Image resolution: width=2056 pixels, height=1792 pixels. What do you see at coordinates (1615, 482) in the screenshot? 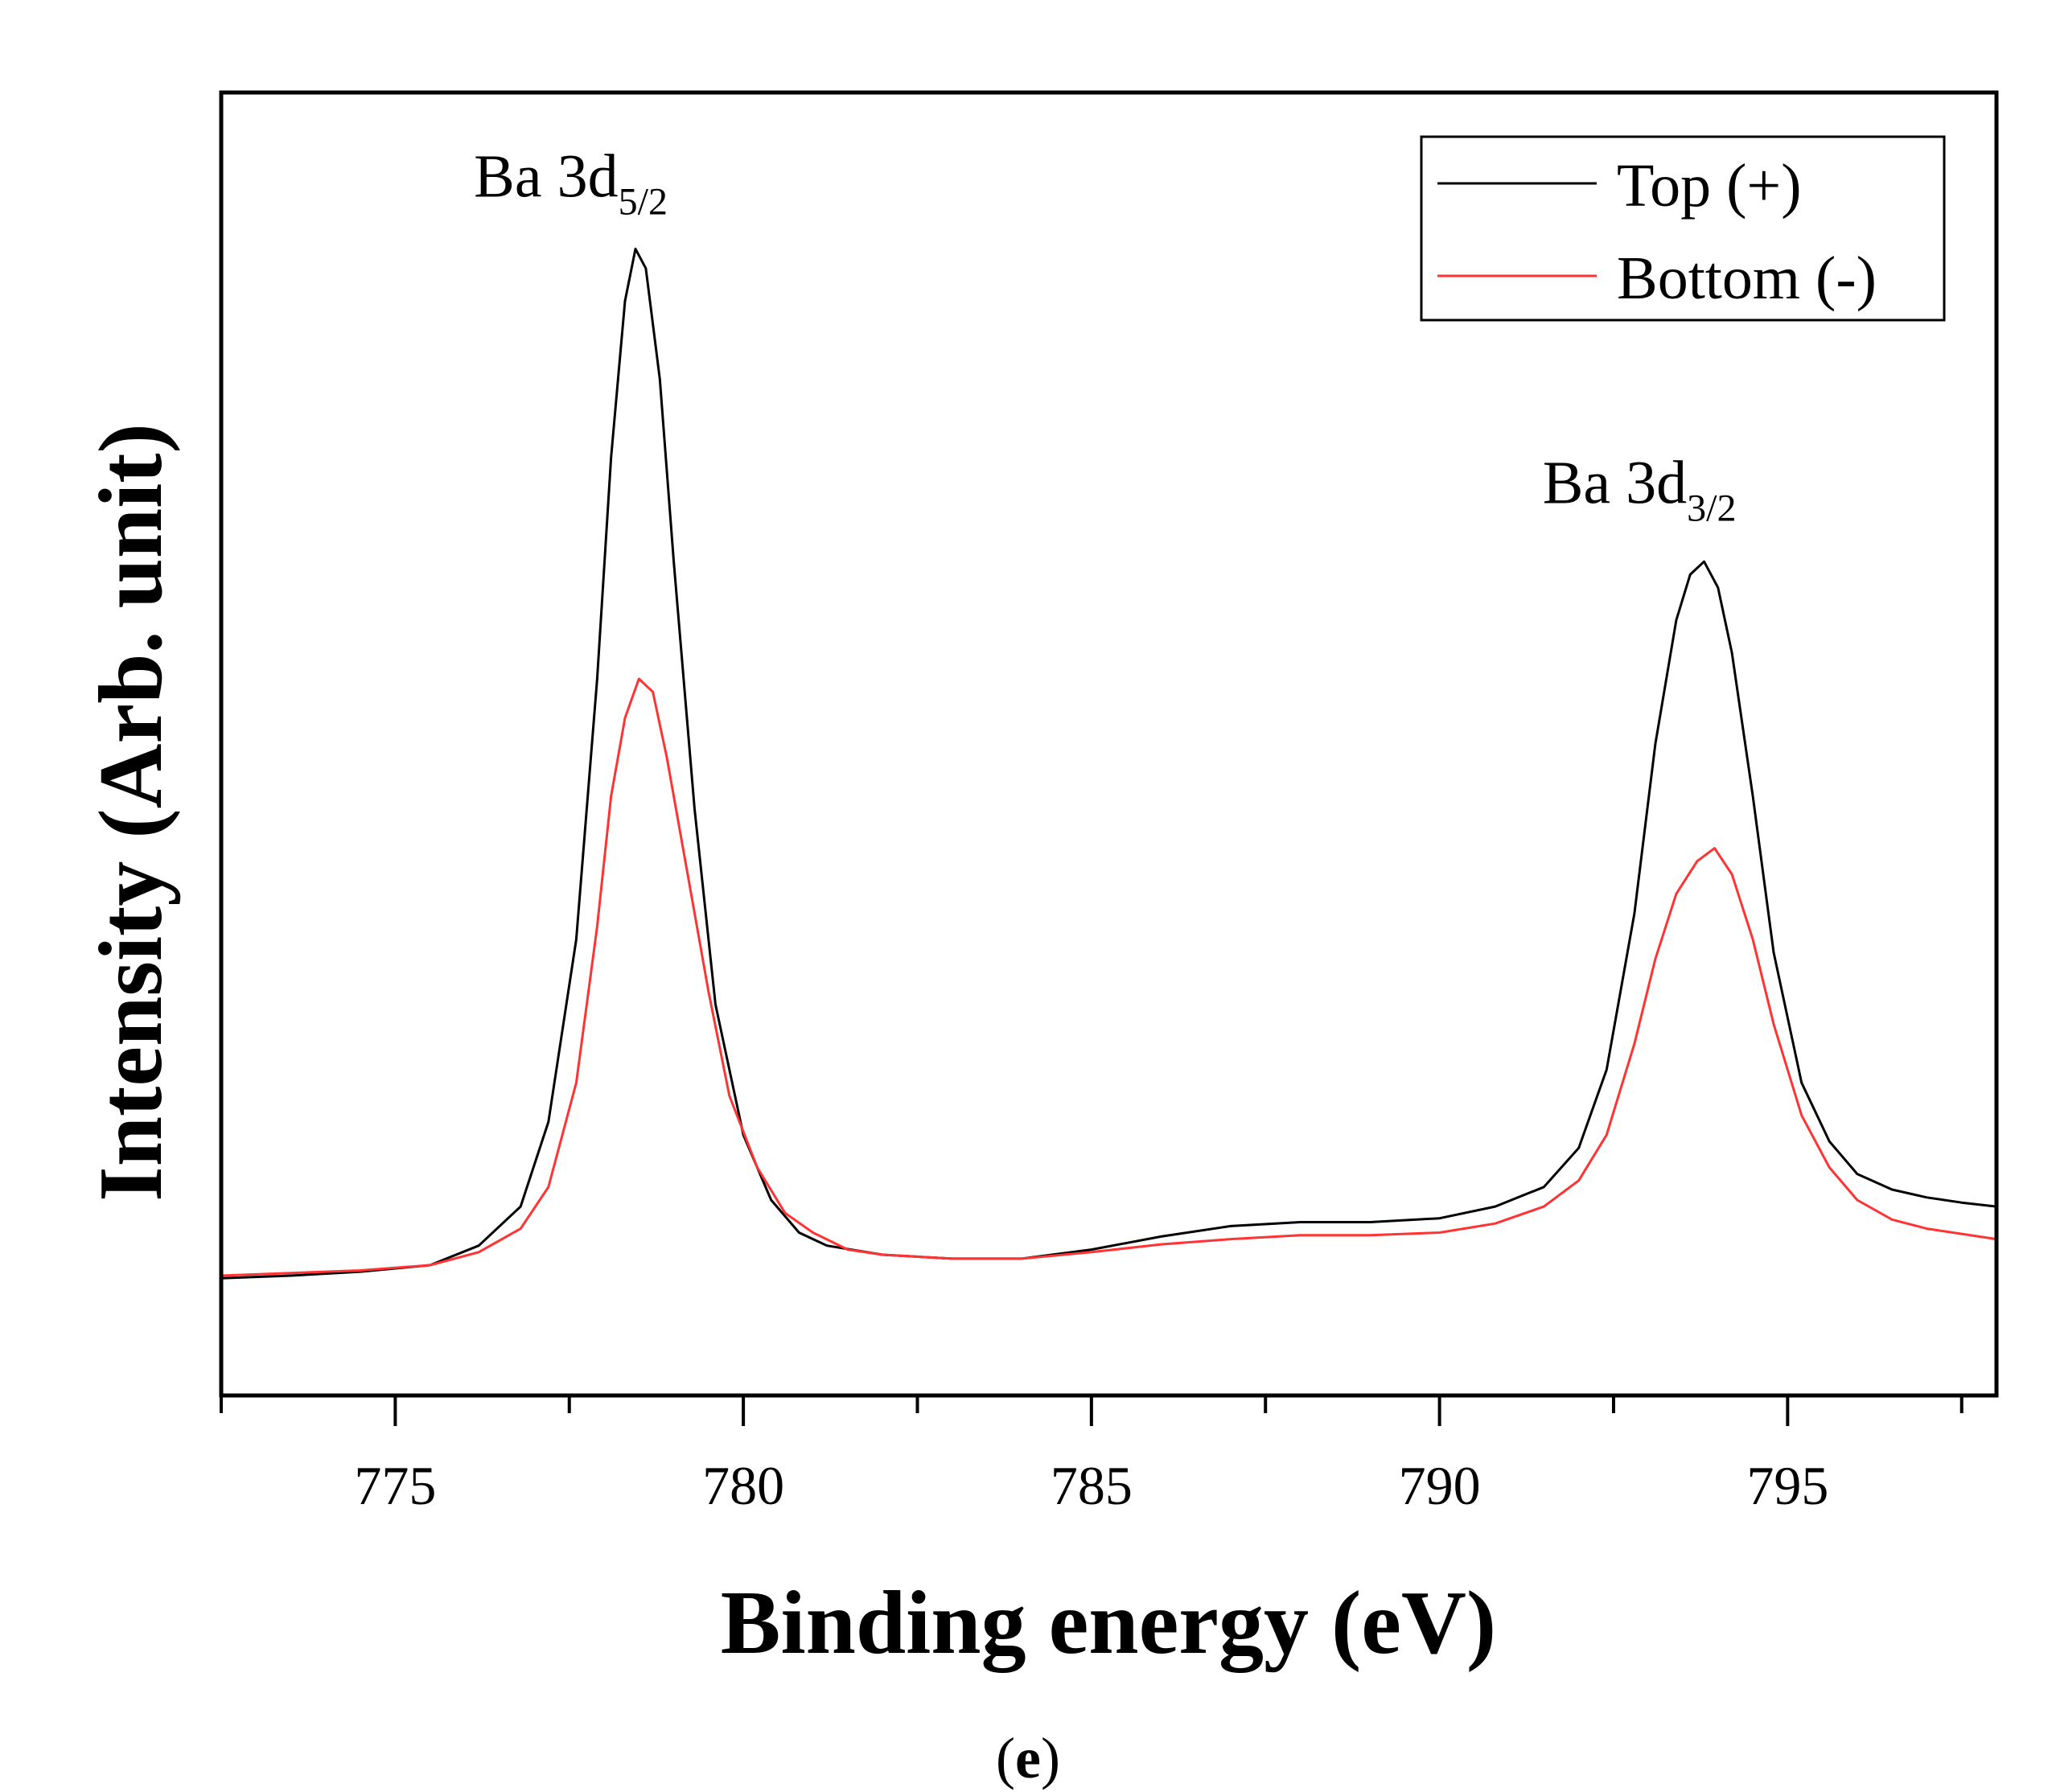
I see `peak-label-ba-3d32-text: Ba 3d` at bounding box center [1615, 482].